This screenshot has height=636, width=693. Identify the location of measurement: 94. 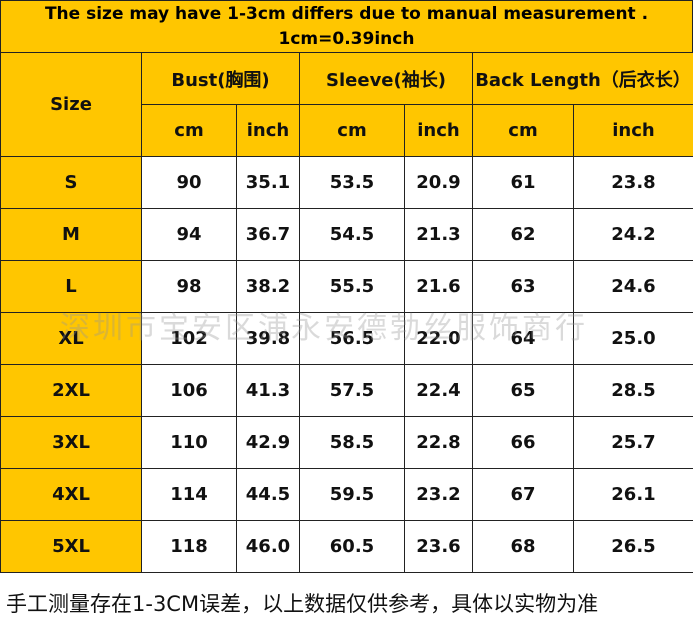
(189, 234).